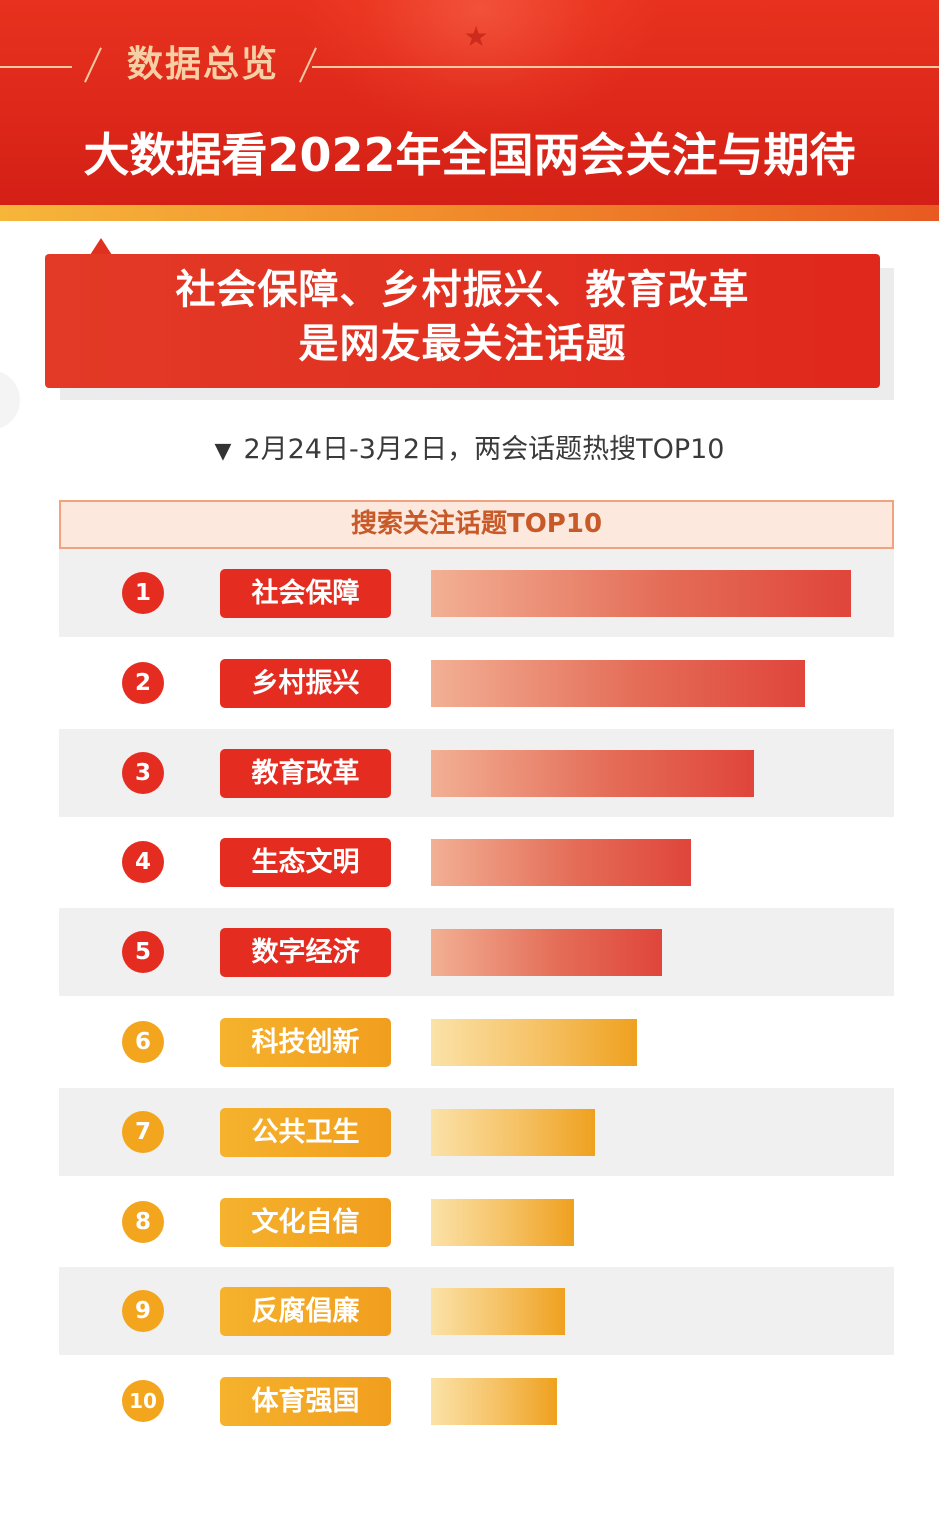 The width and height of the screenshot is (939, 1523). Describe the element at coordinates (143, 772) in the screenshot. I see `rank-badge: 3` at that location.